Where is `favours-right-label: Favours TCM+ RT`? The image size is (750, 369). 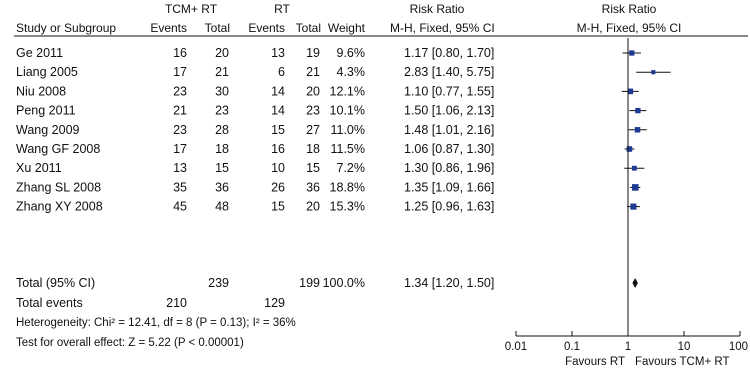 favours-right-label: Favours TCM+ RT is located at coordinates (682, 362).